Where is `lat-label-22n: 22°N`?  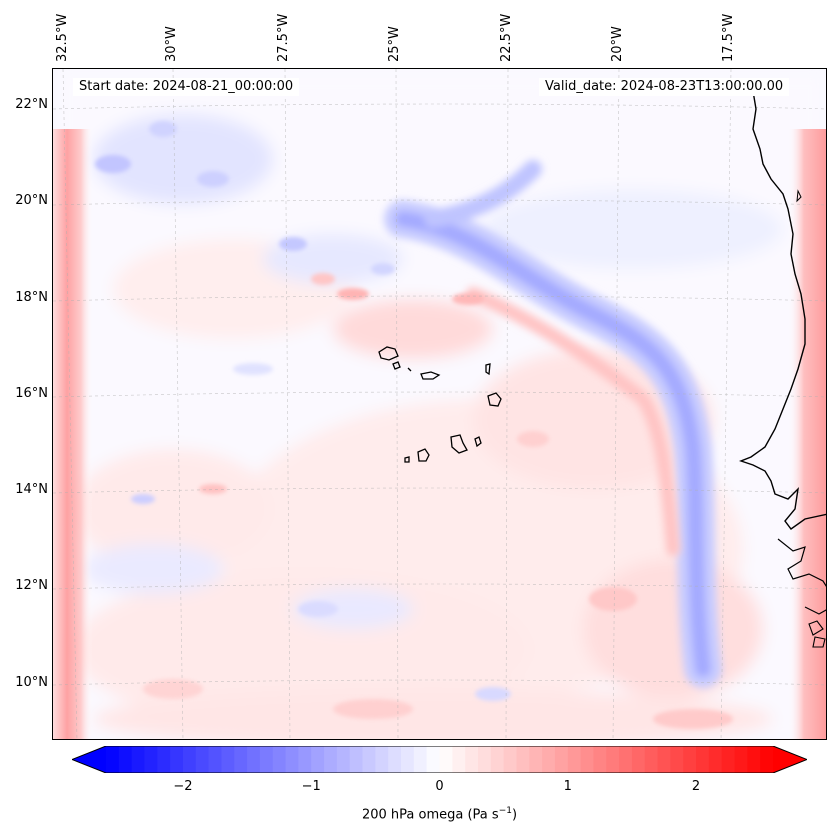
lat-label-22n: 22°N is located at coordinates (31, 104).